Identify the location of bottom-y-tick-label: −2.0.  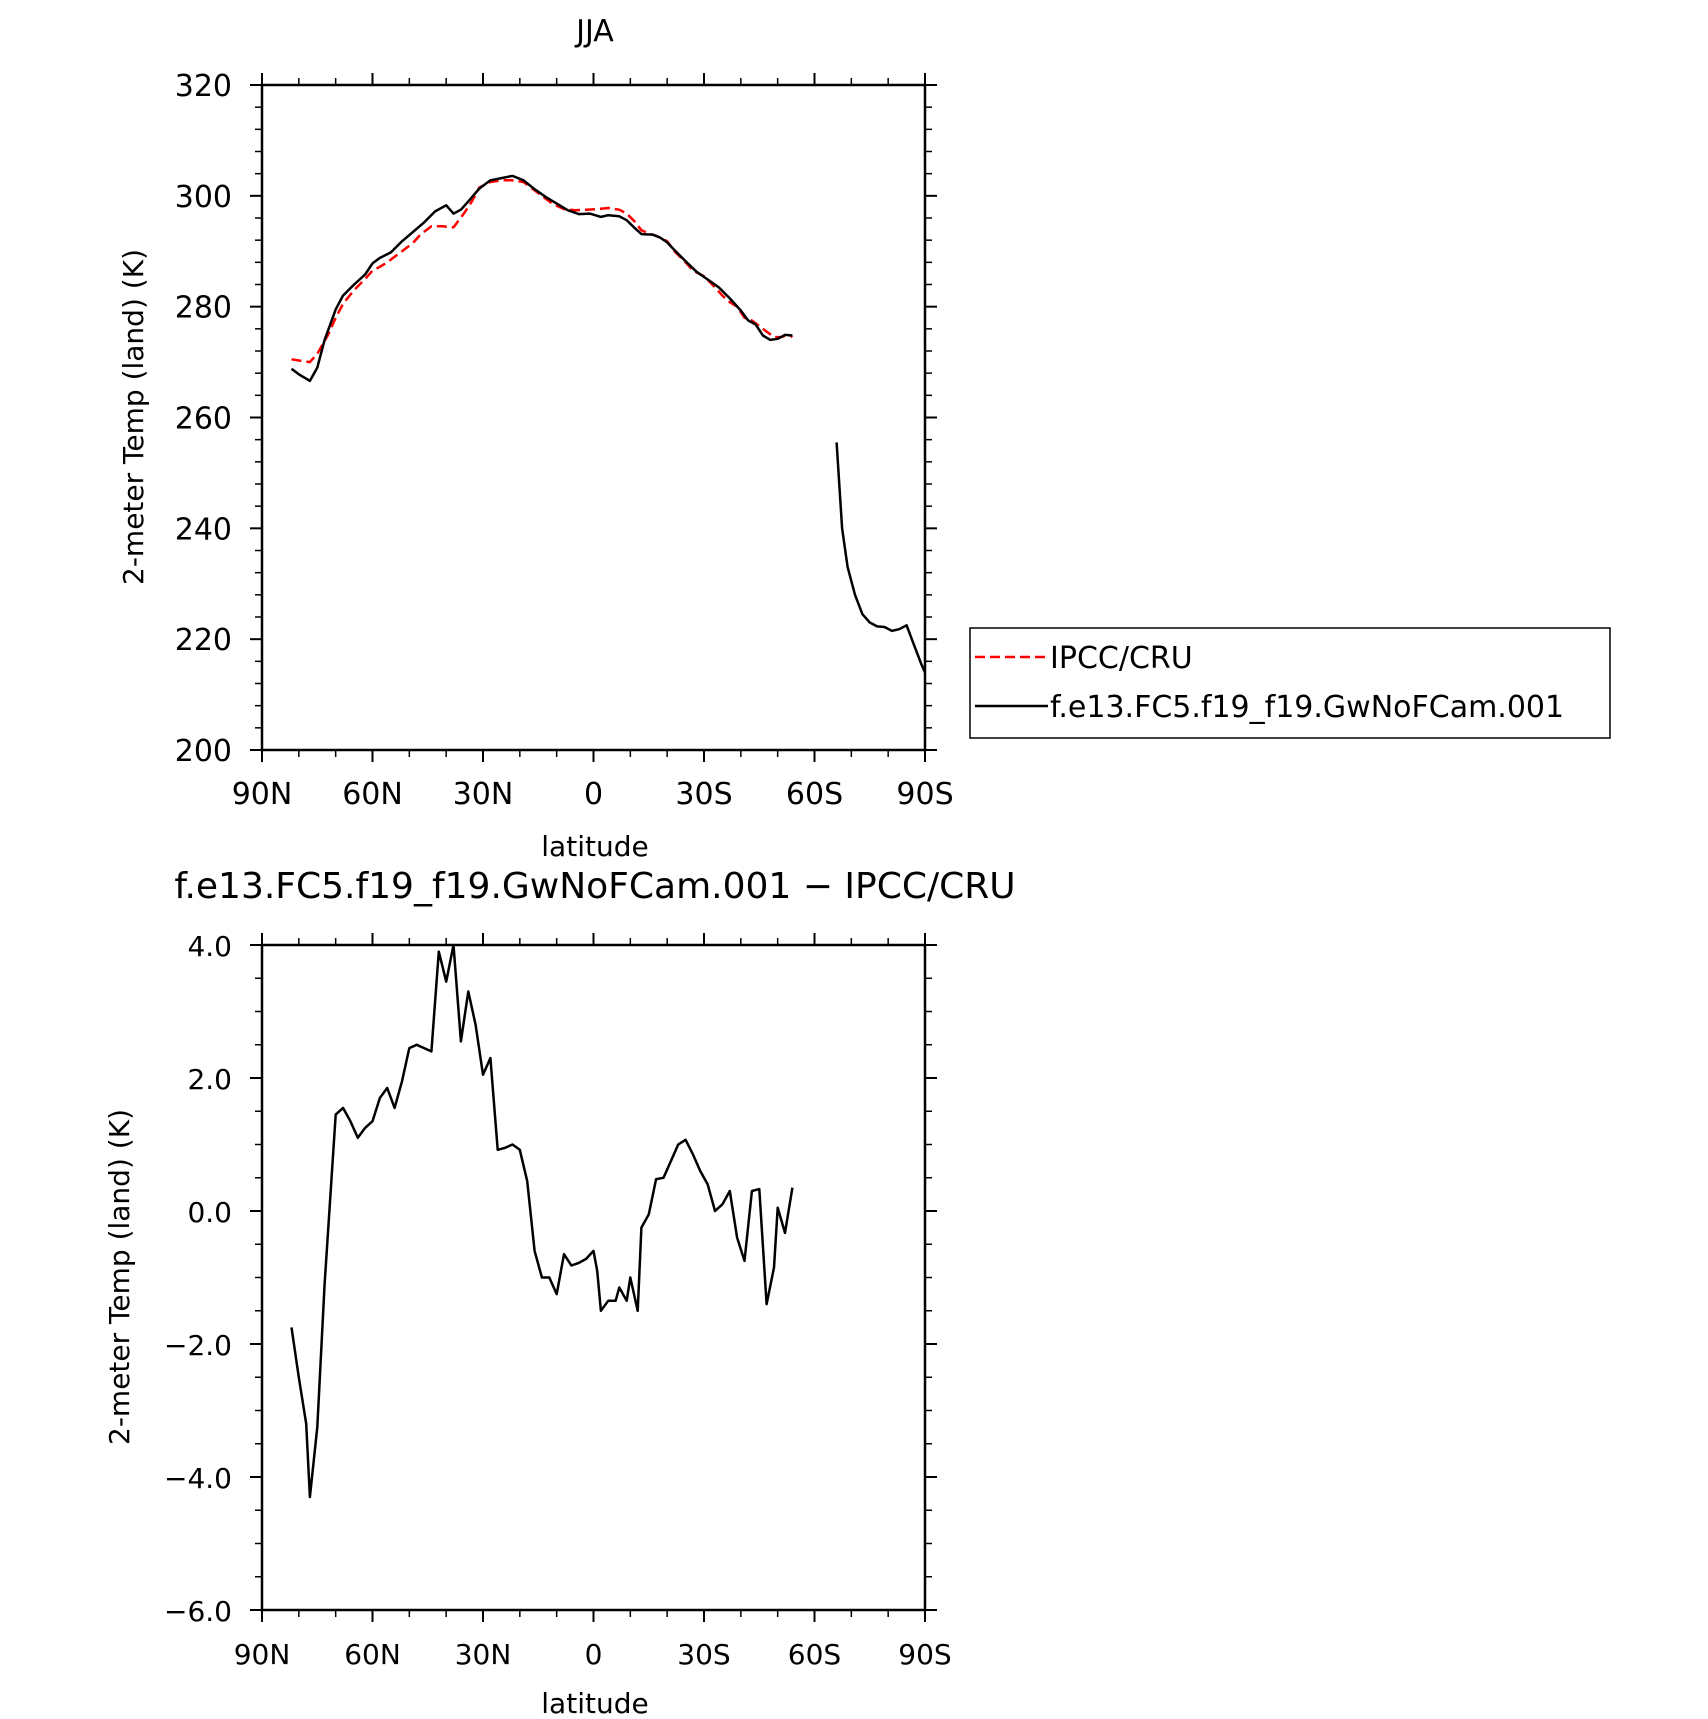
(198, 1345).